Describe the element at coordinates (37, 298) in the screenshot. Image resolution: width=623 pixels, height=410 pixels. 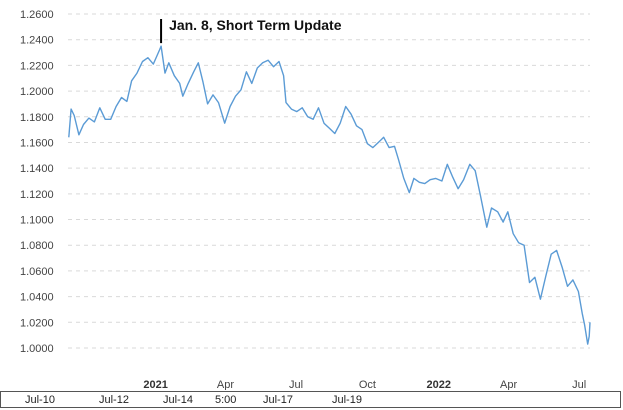
I see `y-tick-label: 1.0400` at that location.